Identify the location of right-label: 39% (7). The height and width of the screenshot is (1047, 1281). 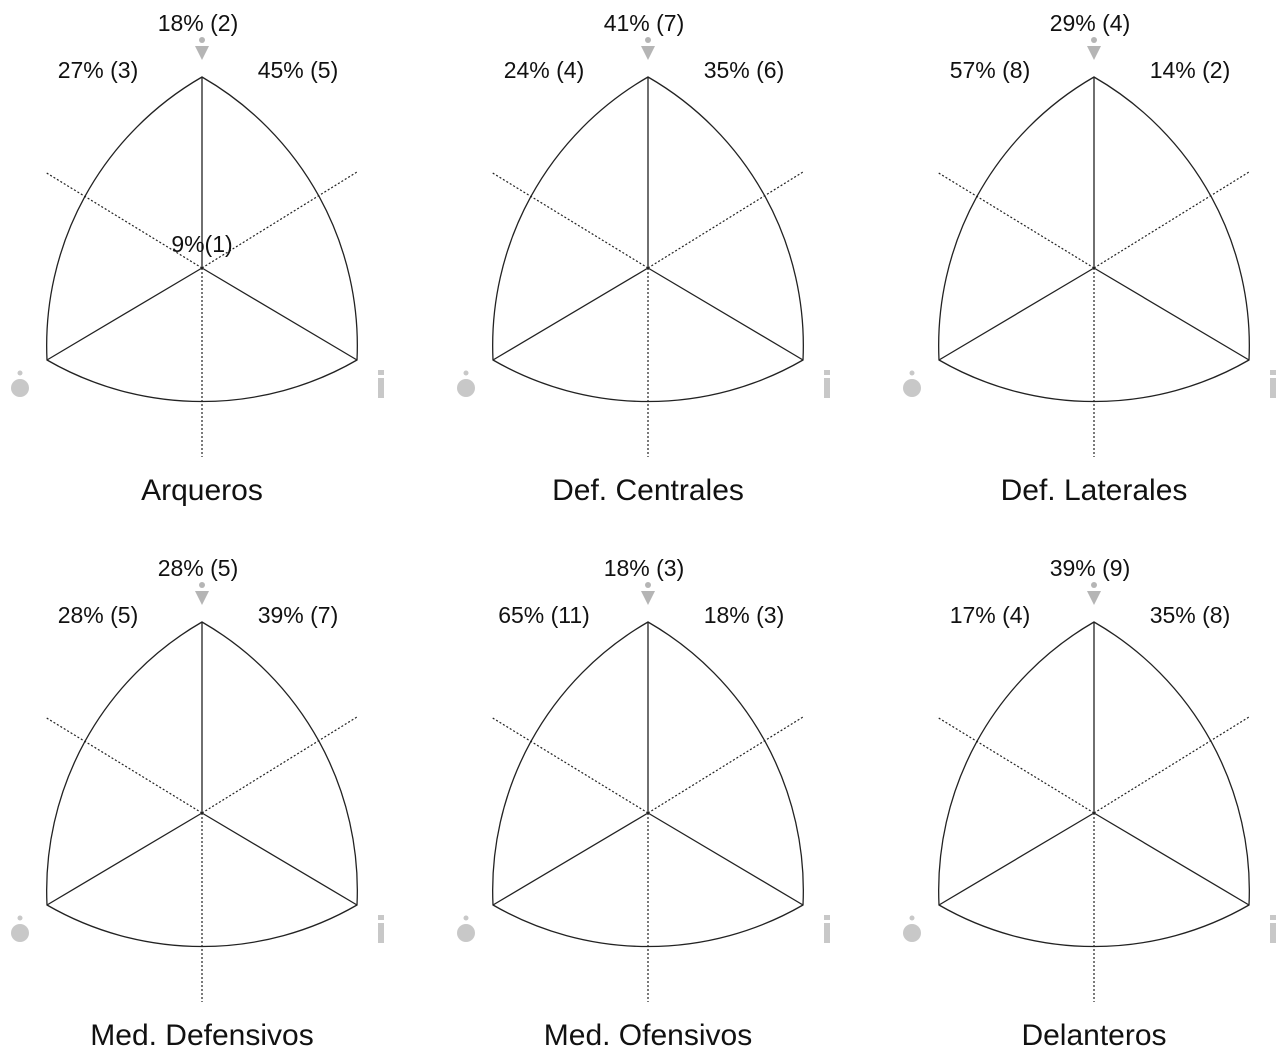
(298, 615).